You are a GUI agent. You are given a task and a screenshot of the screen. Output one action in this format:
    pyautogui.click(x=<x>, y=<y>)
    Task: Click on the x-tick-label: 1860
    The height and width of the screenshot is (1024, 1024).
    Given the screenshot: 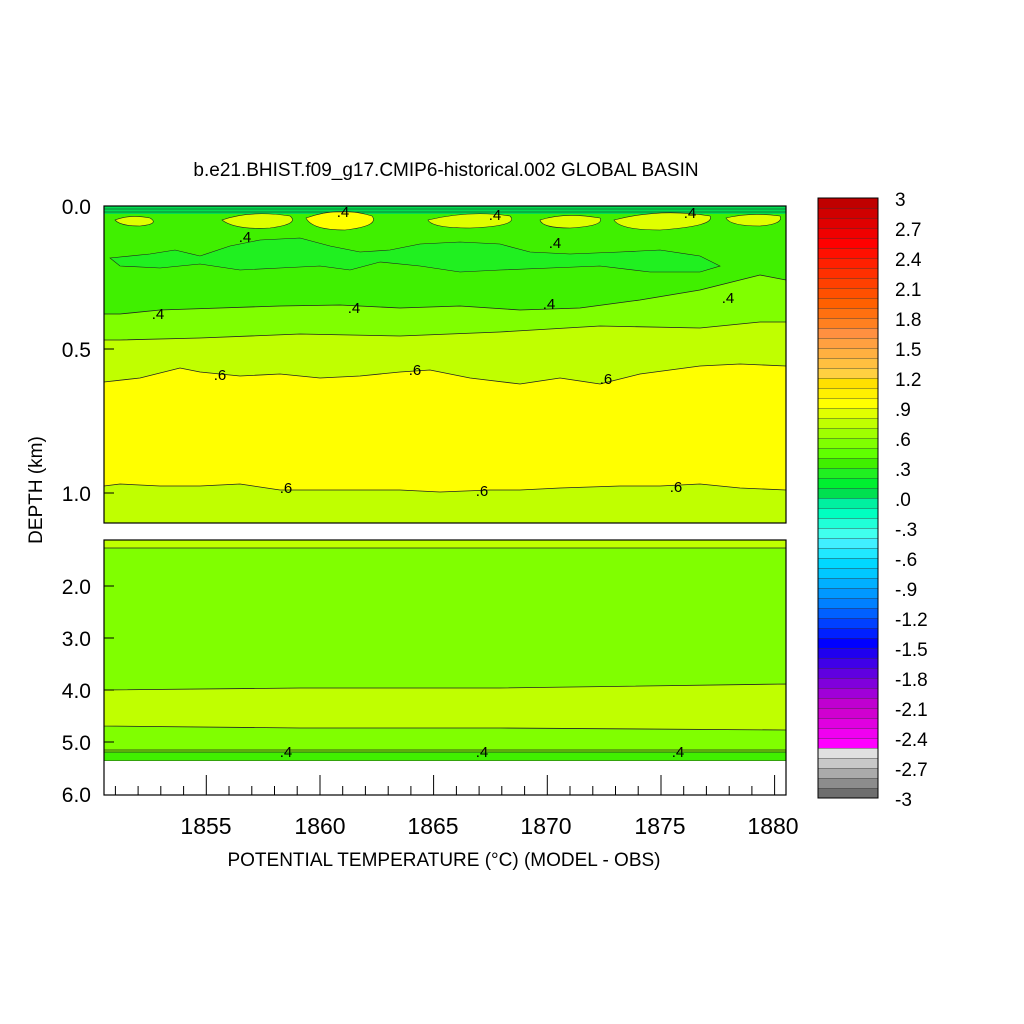 What is the action you would take?
    pyautogui.click(x=319, y=826)
    